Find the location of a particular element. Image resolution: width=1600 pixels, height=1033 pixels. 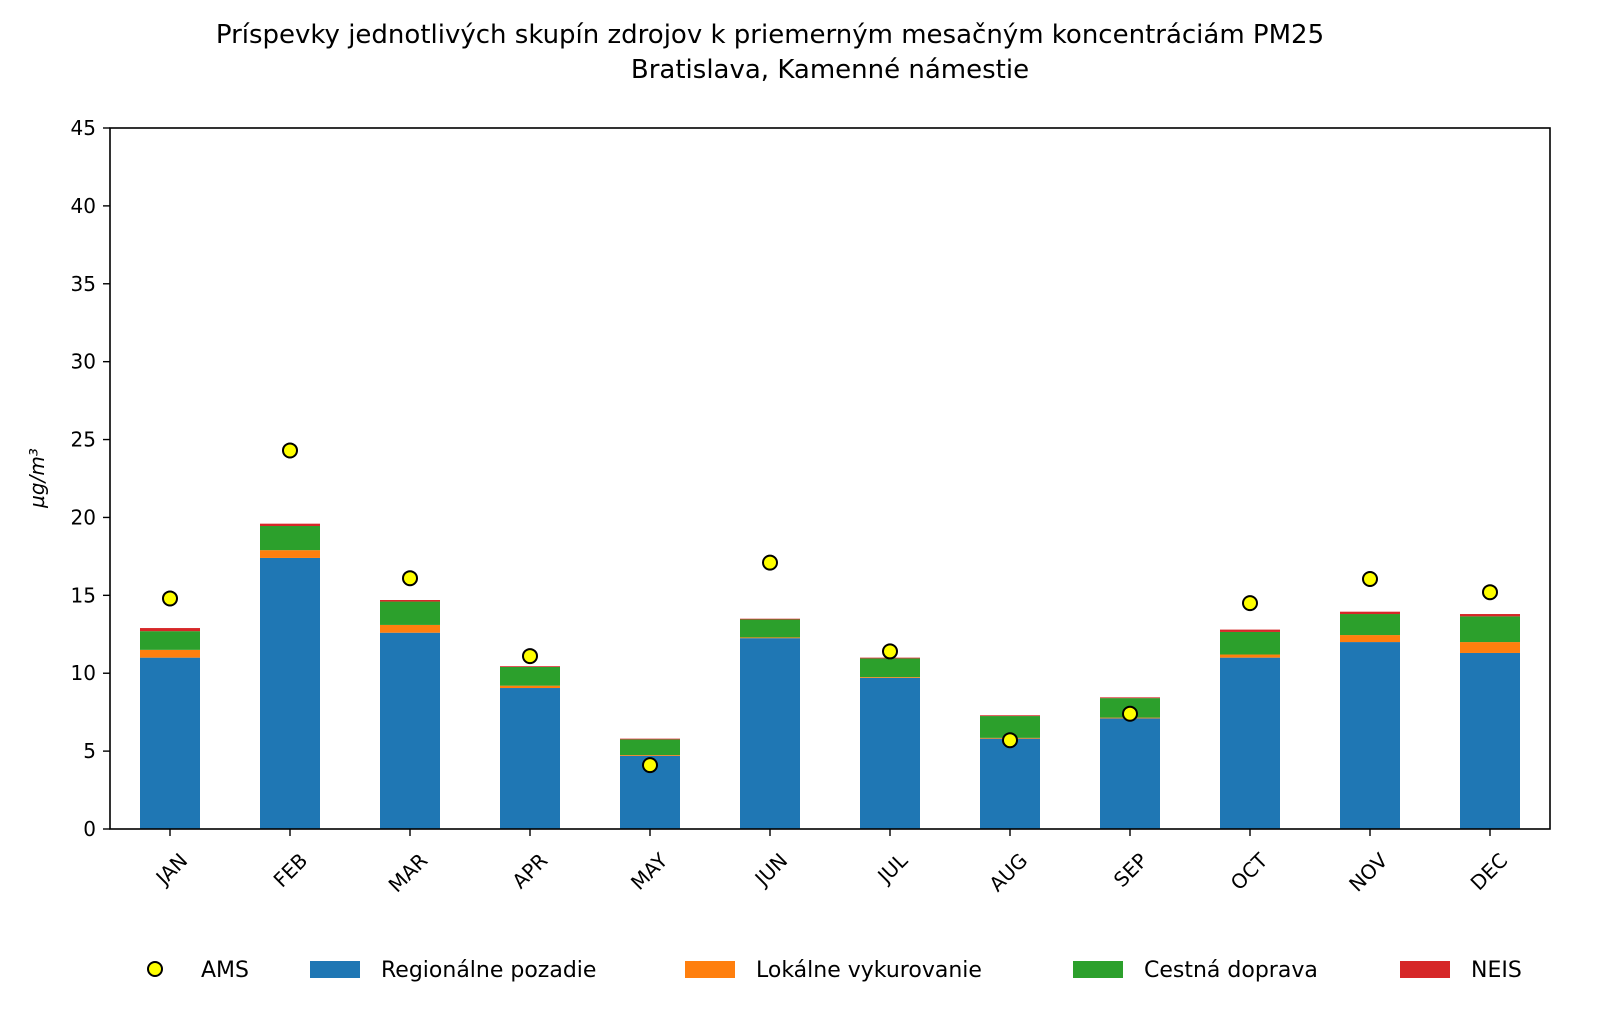

x-tick-label: JUN is located at coordinates (770, 869).